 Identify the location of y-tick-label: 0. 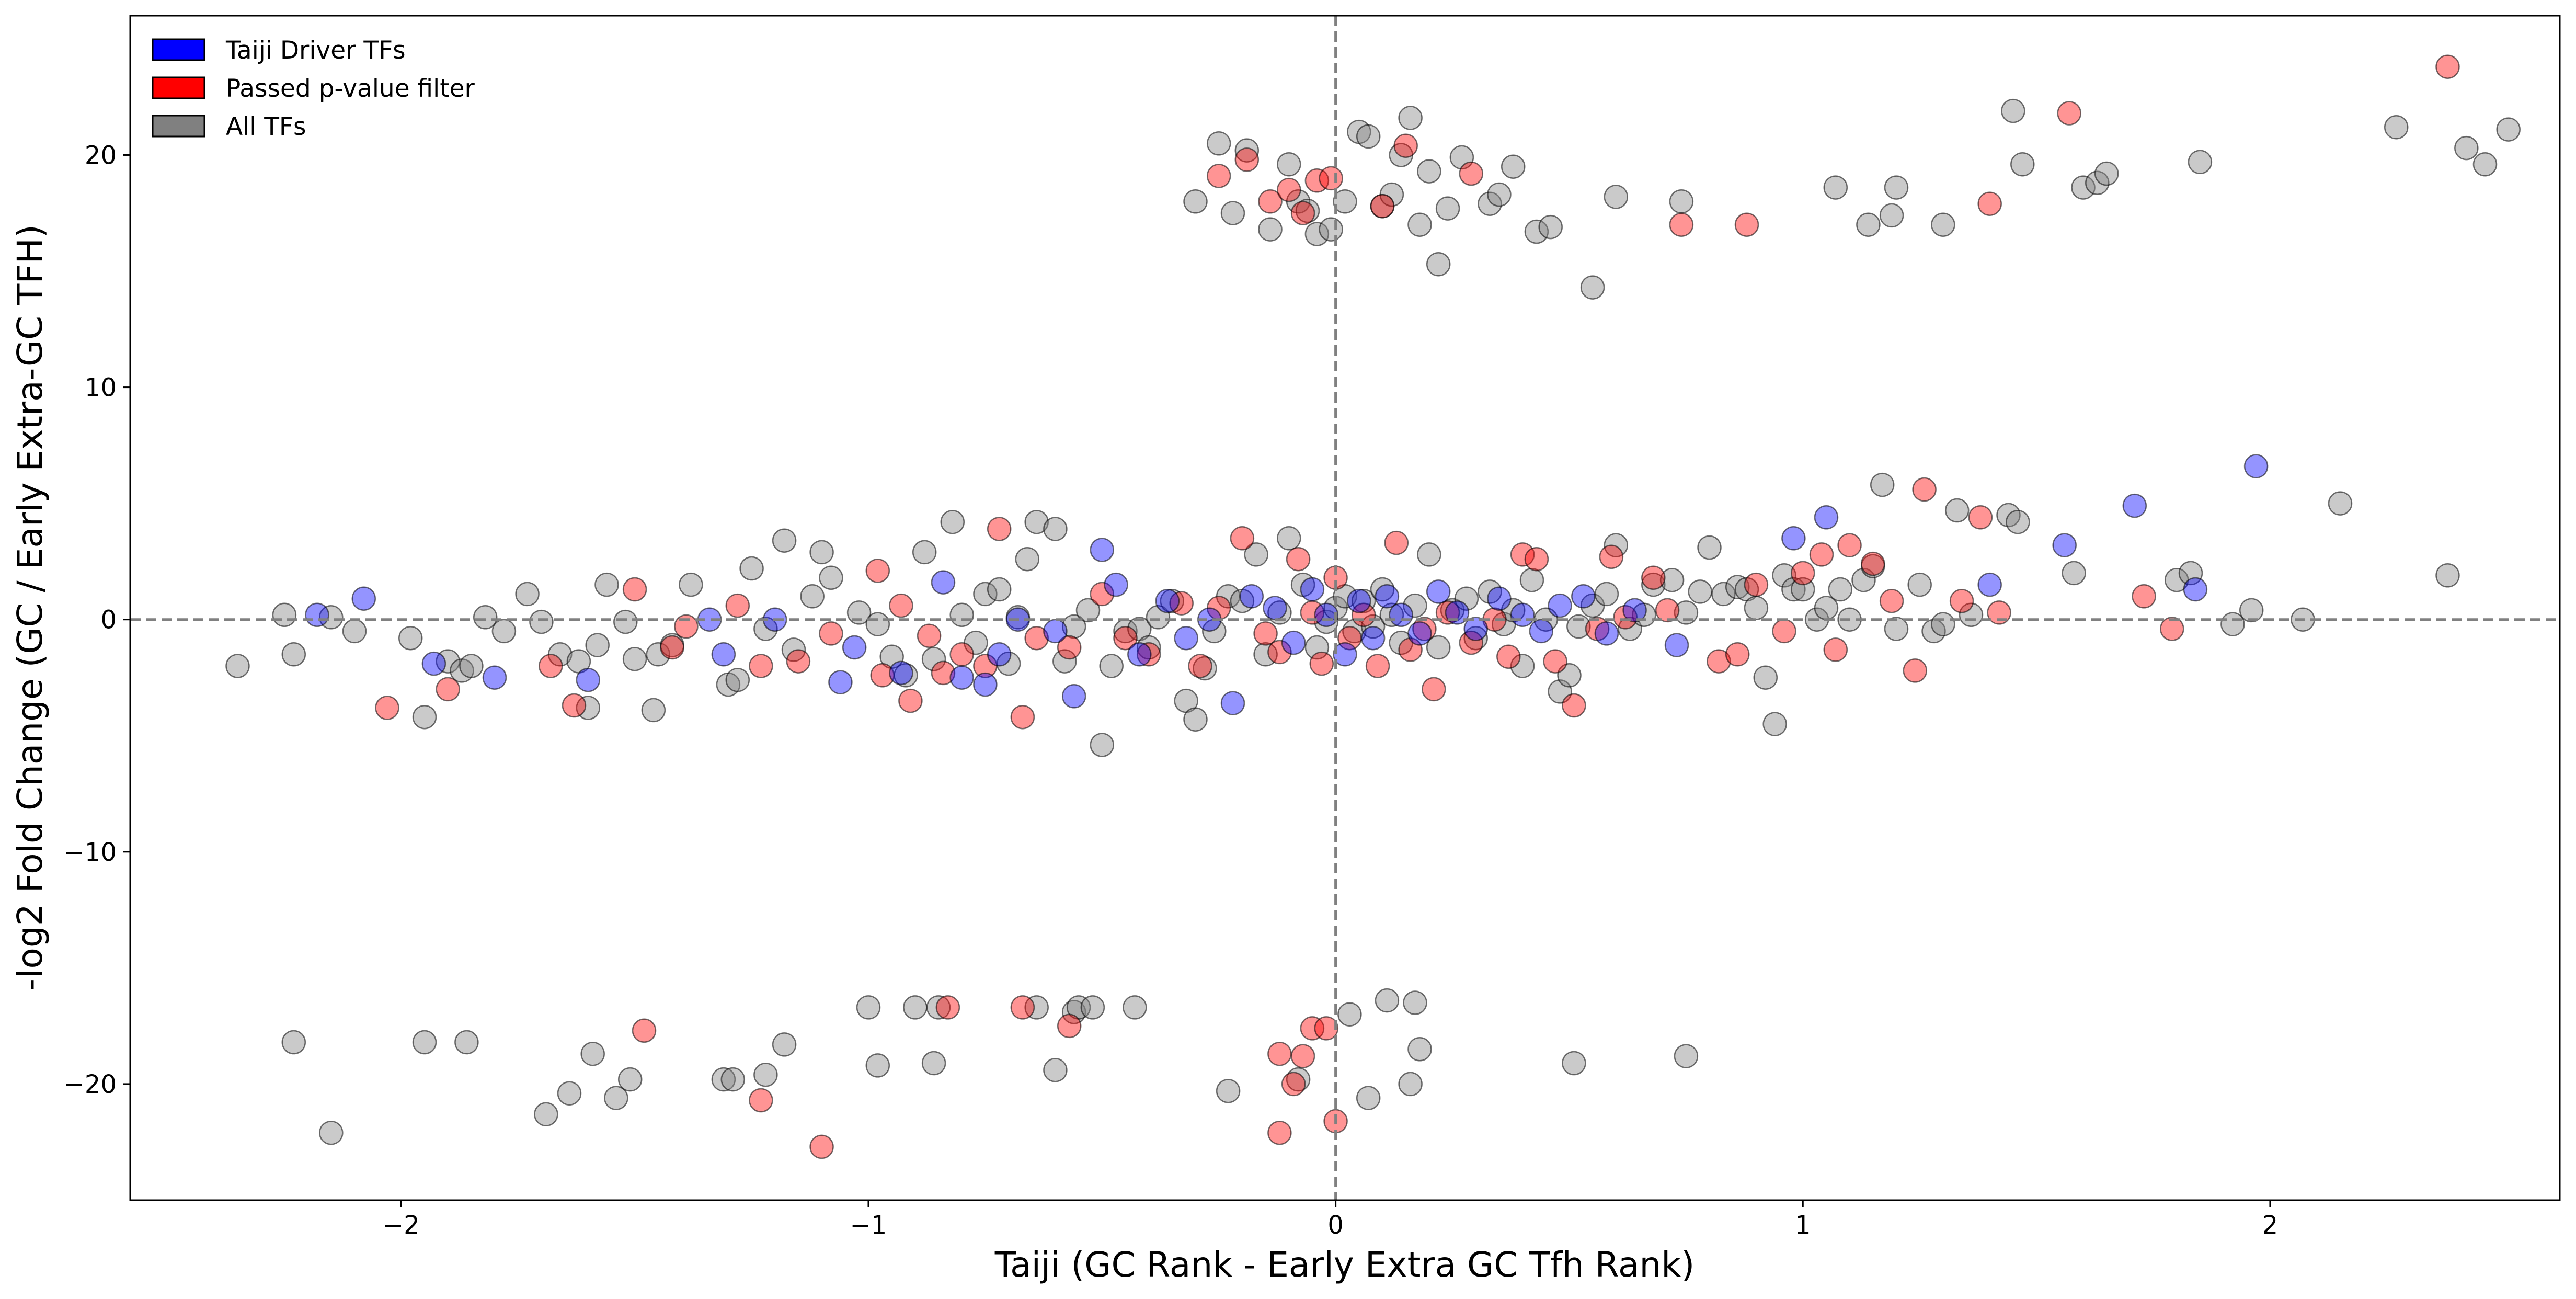
(108, 620).